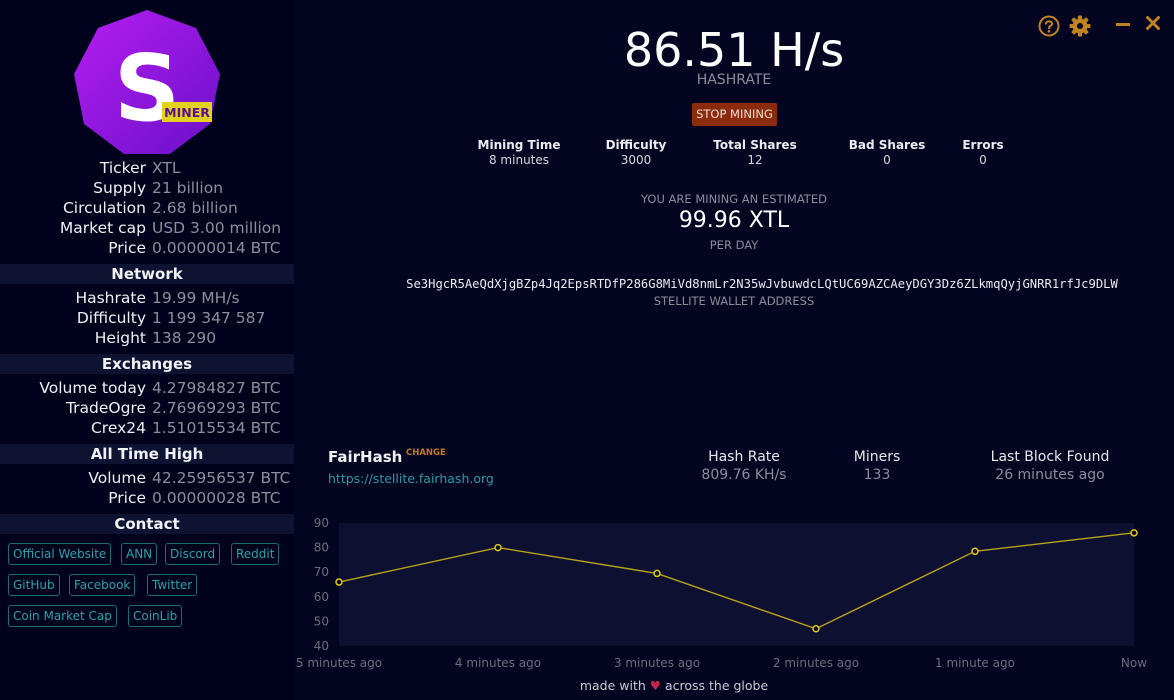  I want to click on exchange-info-row: Volume today 4.27984827 BTC, so click(147, 388).